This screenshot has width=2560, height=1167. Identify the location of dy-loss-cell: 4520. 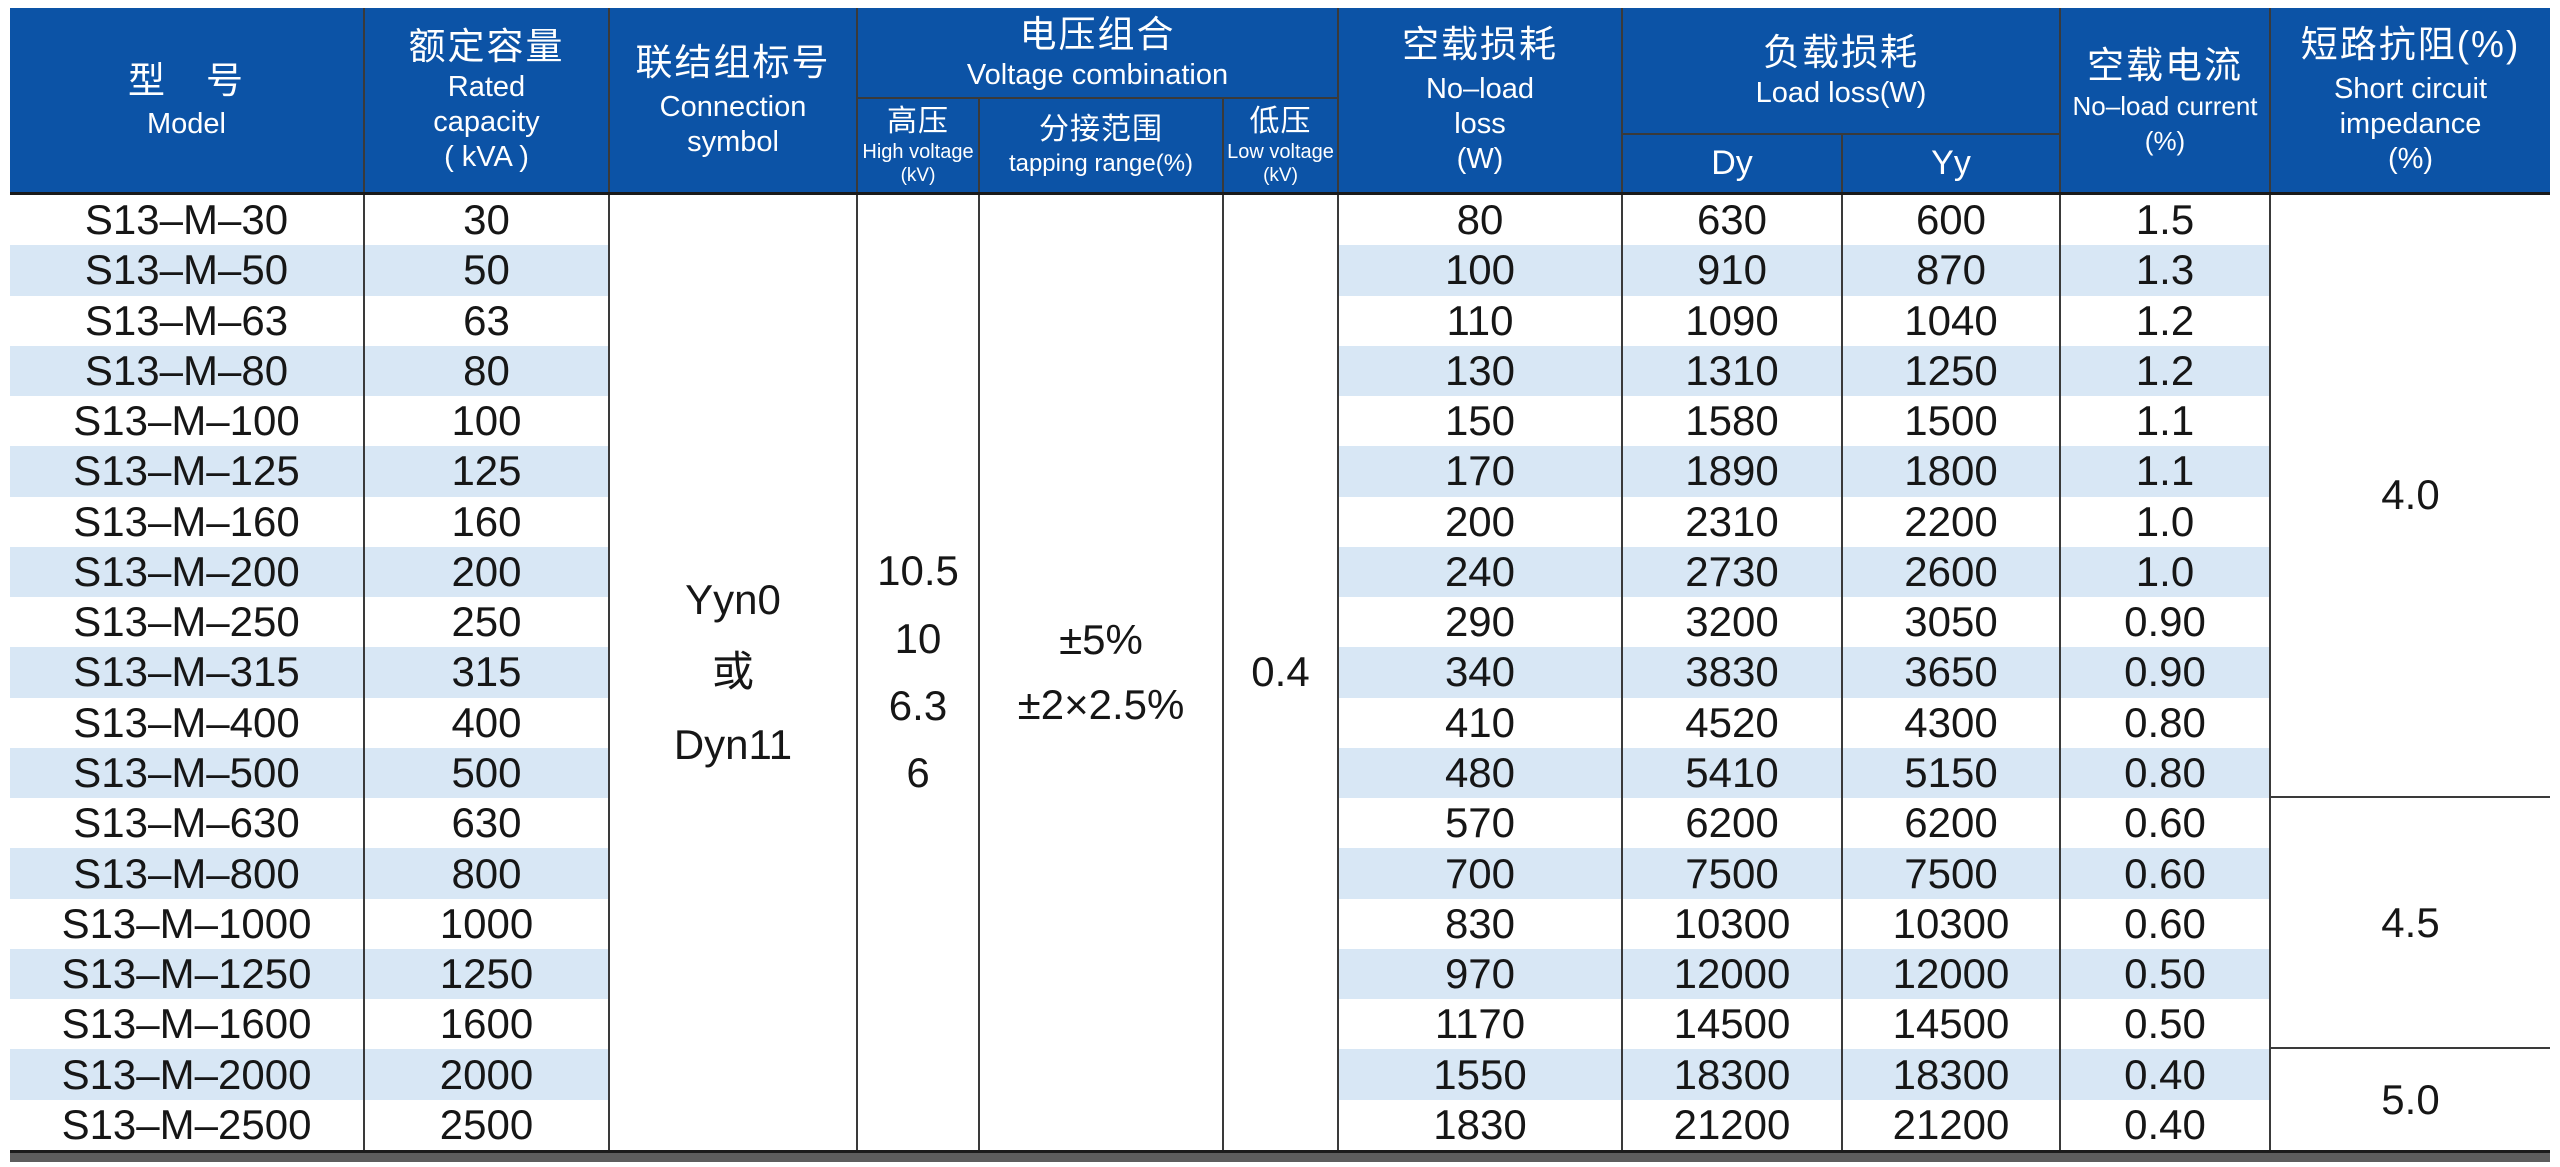
(1733, 722).